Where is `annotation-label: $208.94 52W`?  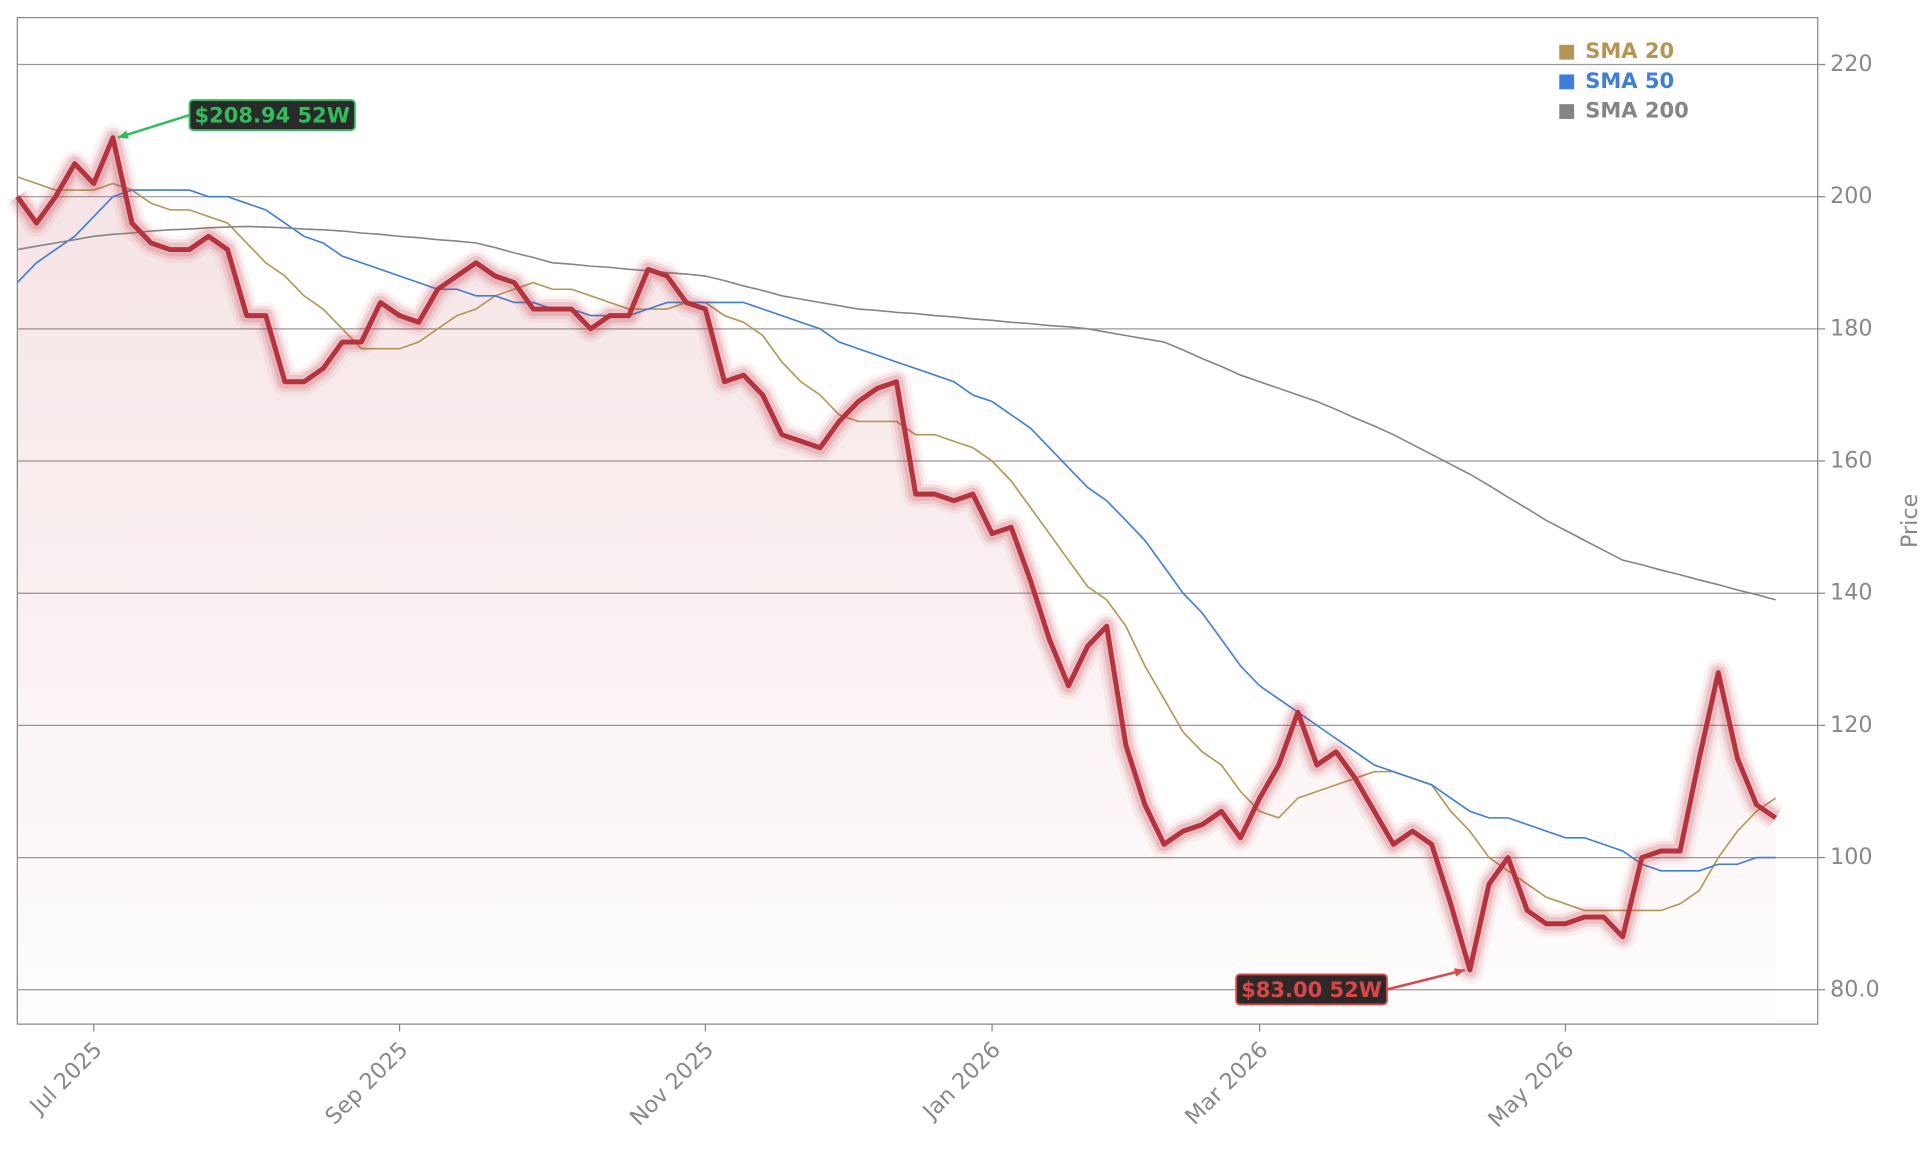 annotation-label: $208.94 52W is located at coordinates (271, 115).